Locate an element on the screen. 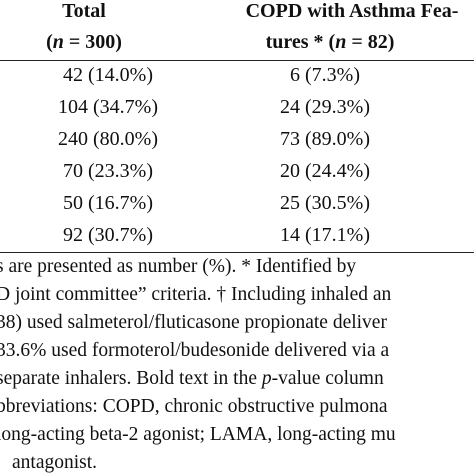  header-cell: COPD with Asthma Fea- is located at coordinates (352, 11).